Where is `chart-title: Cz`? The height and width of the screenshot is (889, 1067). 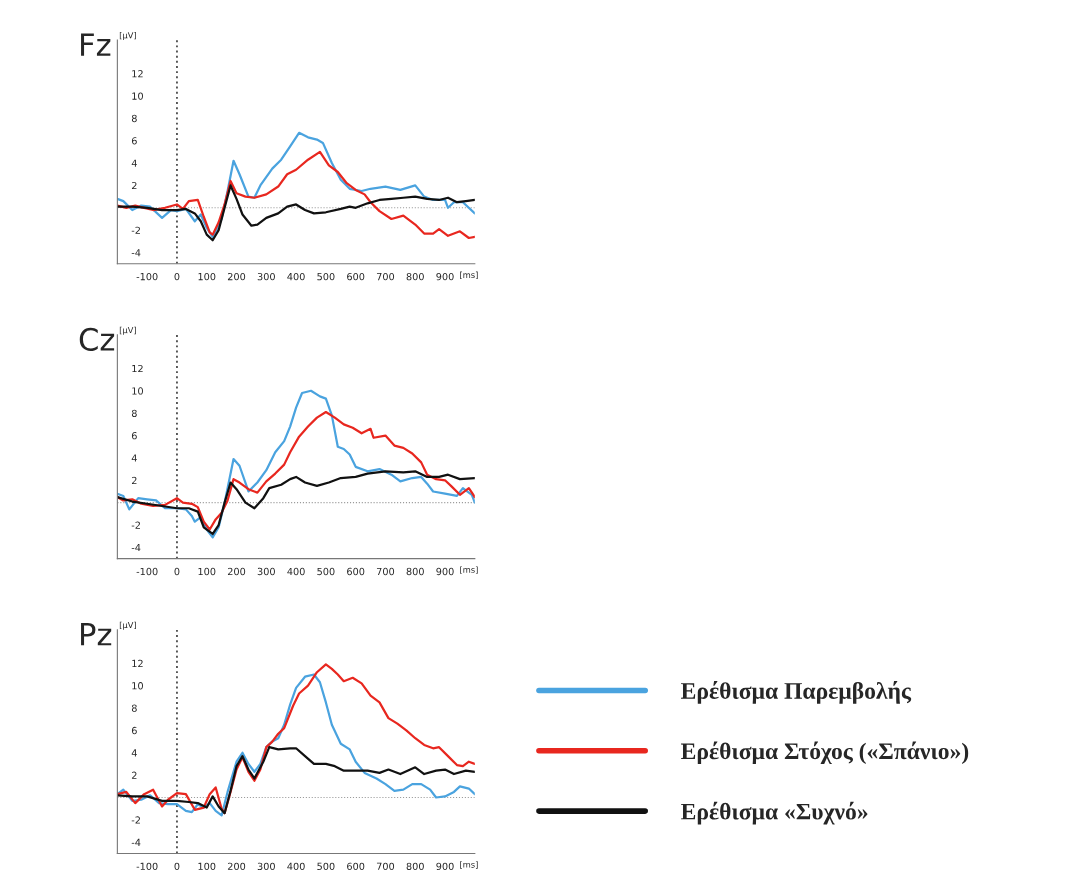
chart-title: Cz is located at coordinates (97, 339).